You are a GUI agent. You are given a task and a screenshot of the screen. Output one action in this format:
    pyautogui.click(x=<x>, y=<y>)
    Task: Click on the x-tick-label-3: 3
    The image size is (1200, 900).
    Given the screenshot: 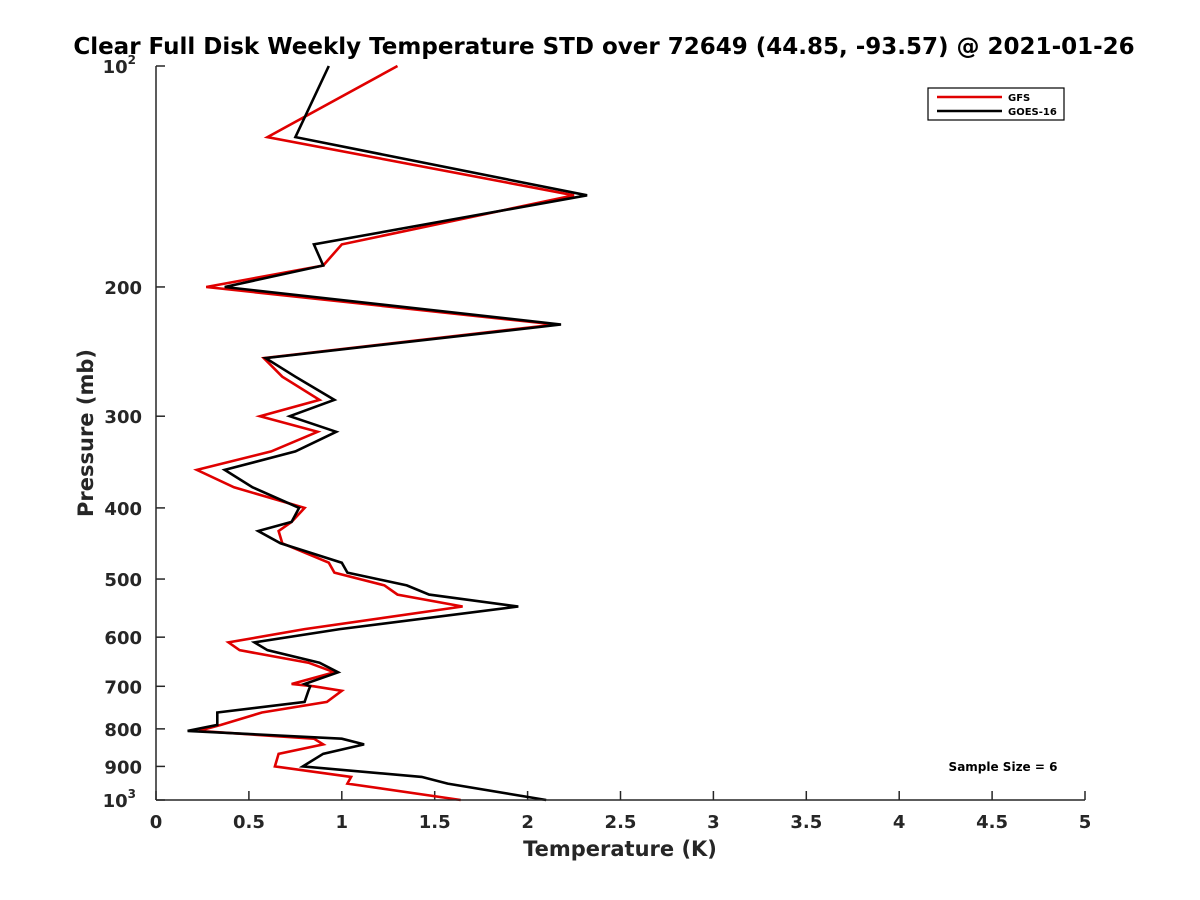 What is the action you would take?
    pyautogui.click(x=713, y=822)
    